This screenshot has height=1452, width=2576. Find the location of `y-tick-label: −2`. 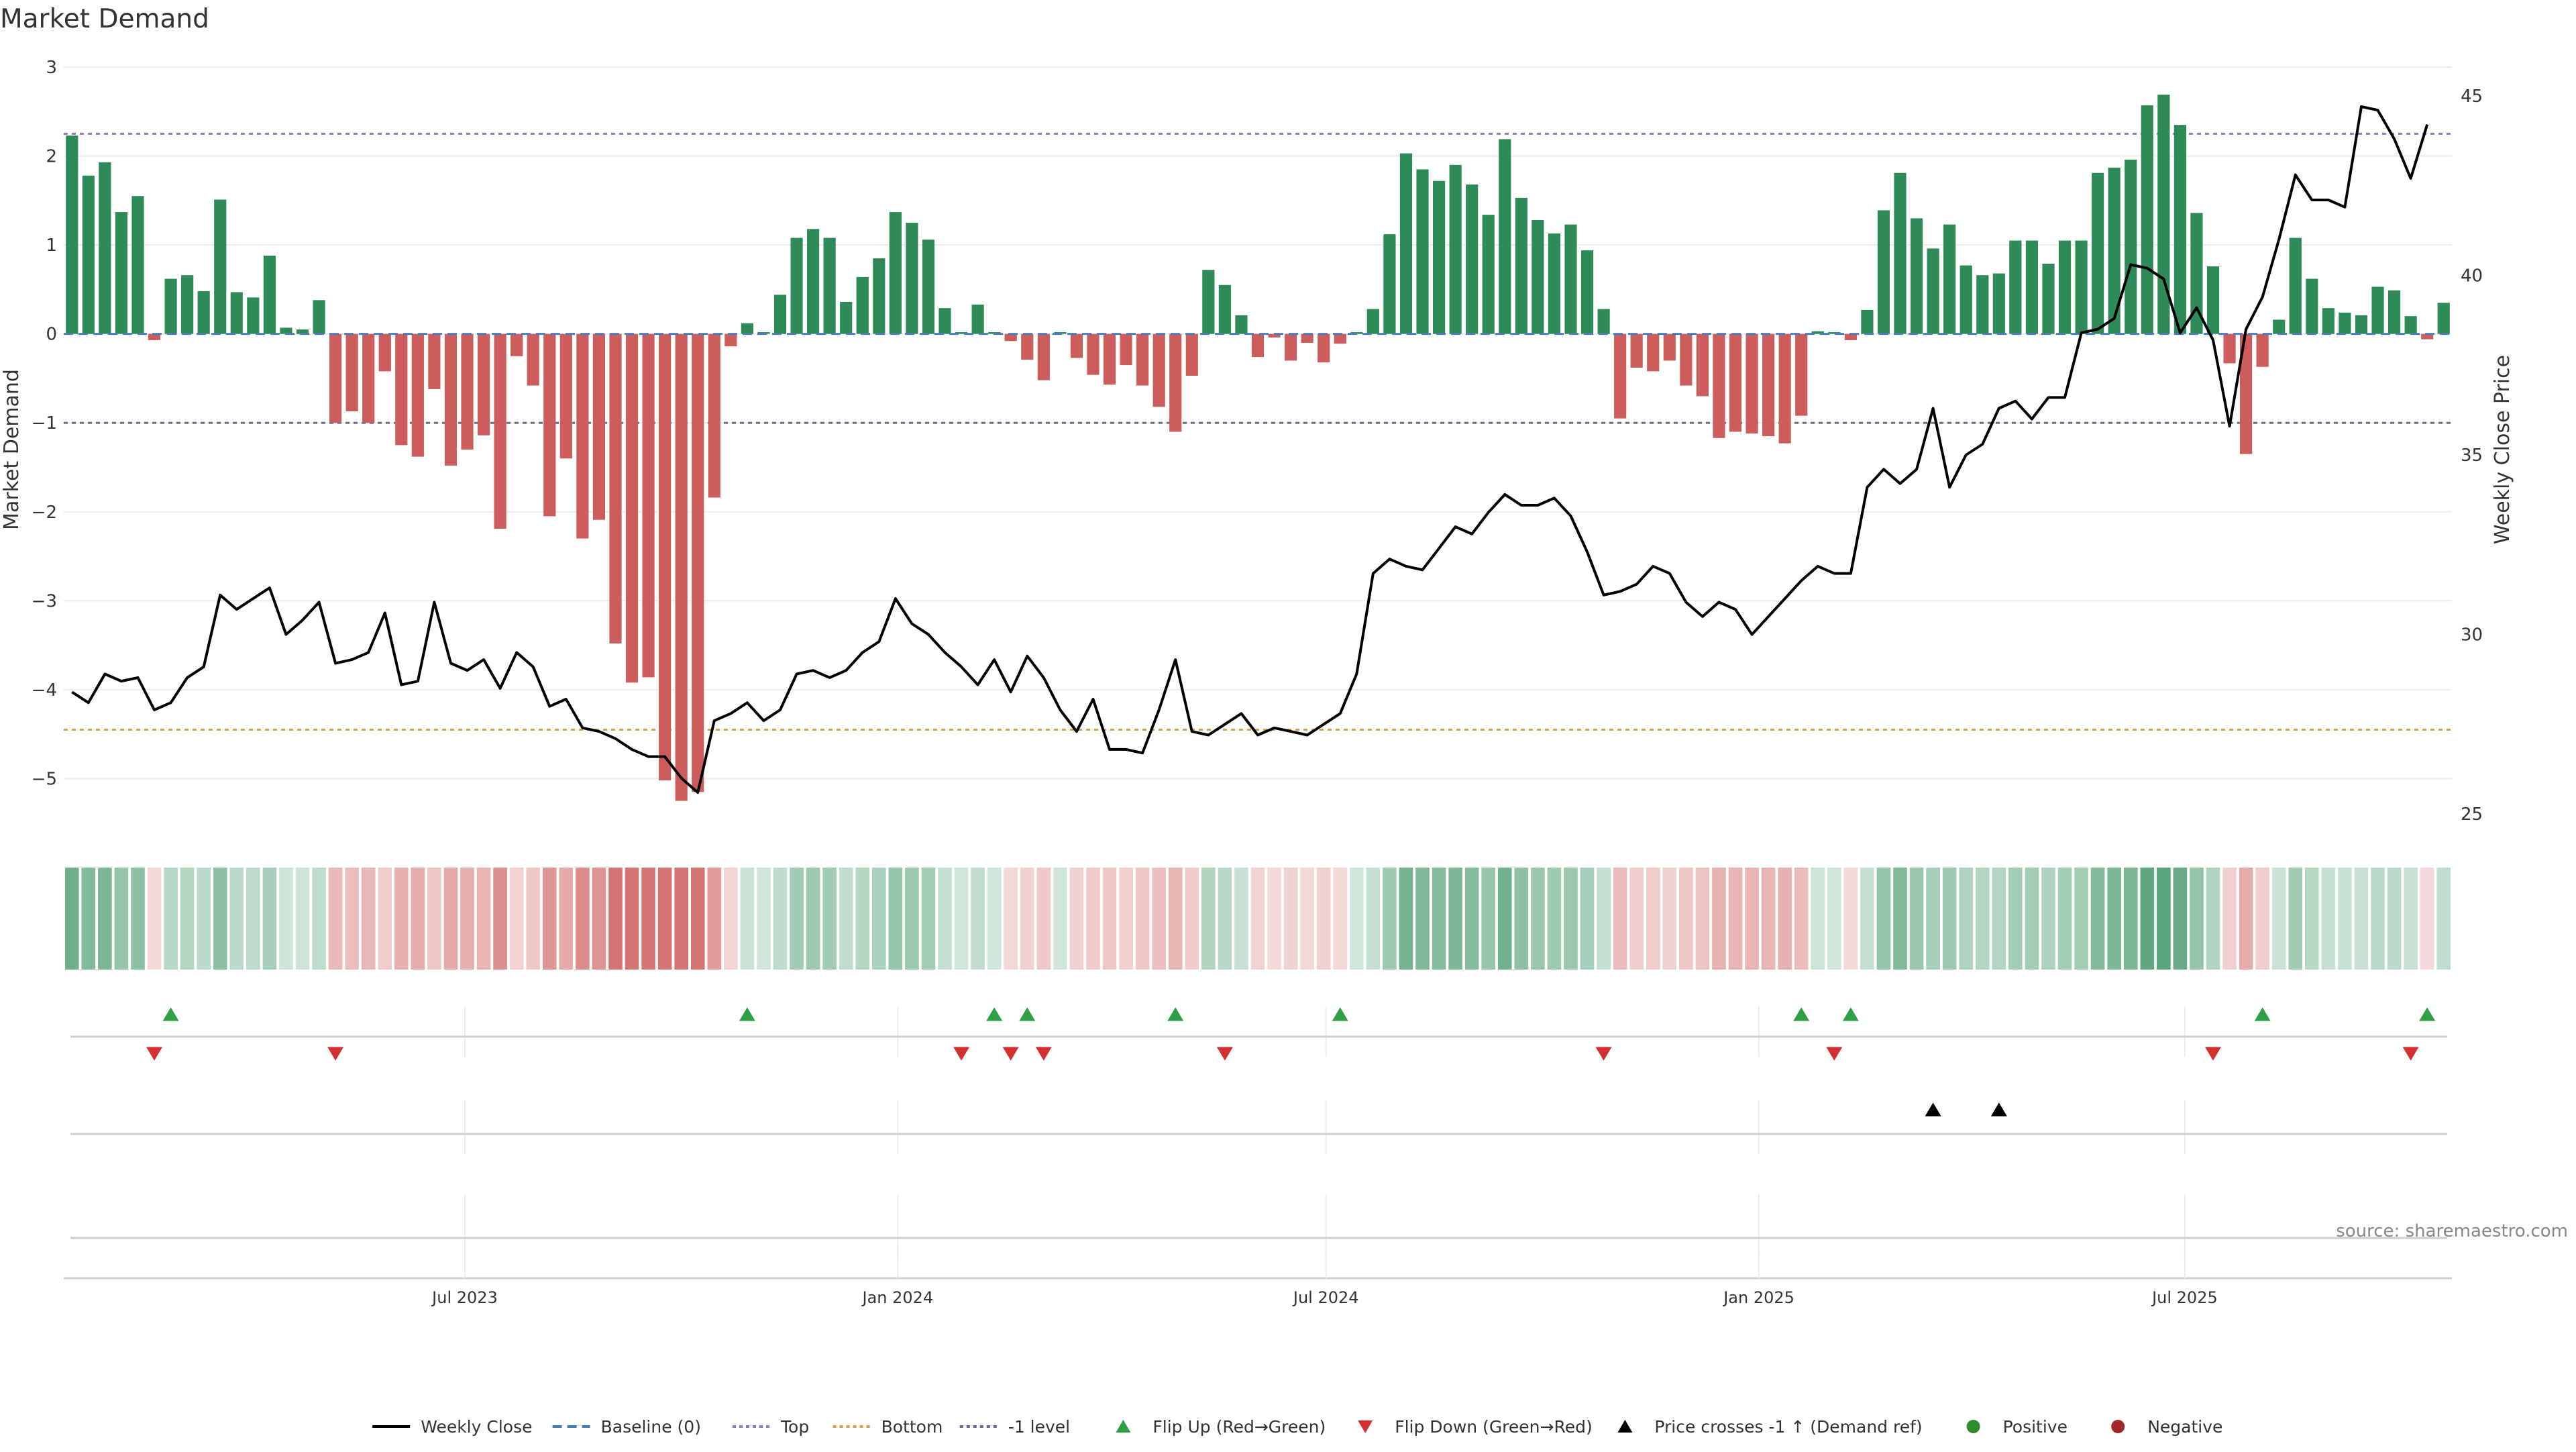

y-tick-label: −2 is located at coordinates (44, 513).